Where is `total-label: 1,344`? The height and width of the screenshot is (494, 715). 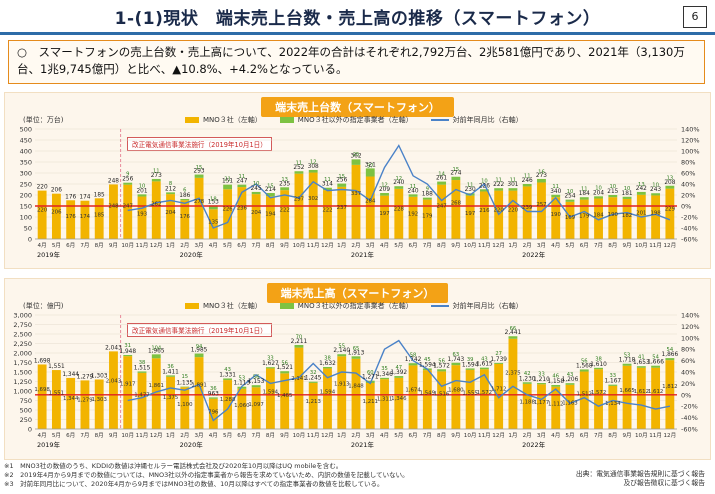
total-label: 1,344 is located at coordinates (70, 375).